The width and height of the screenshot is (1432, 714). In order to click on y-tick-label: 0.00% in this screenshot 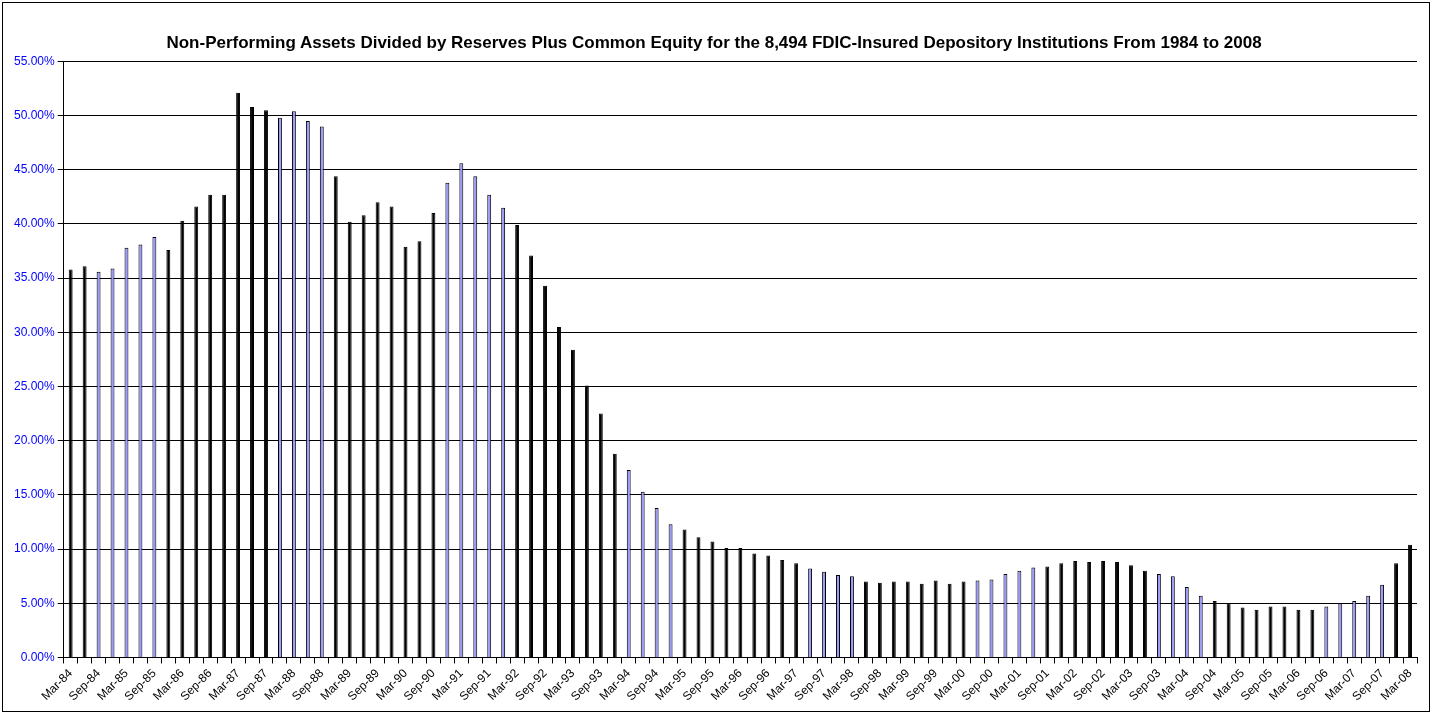, I will do `click(38, 656)`.